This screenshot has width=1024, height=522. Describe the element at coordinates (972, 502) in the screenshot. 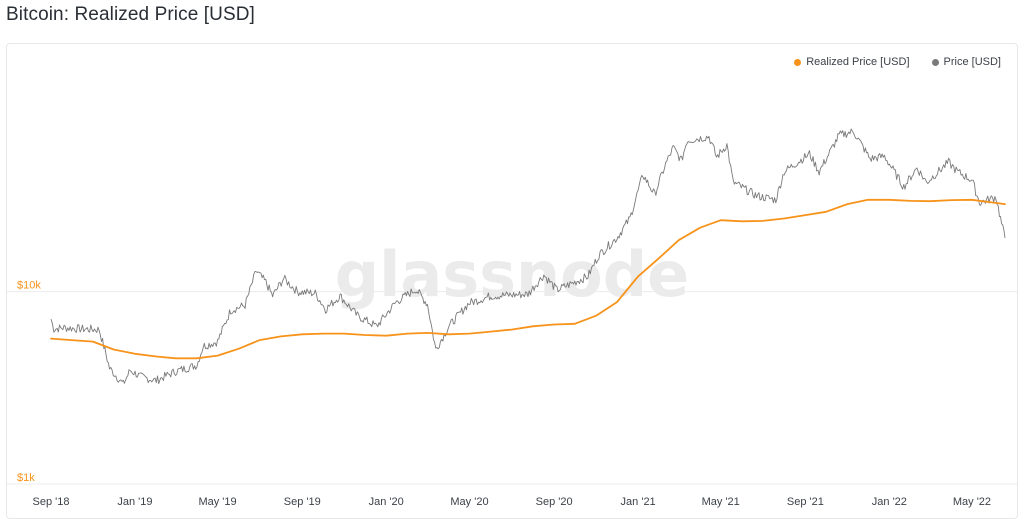

I see `x-tick-label: May '22` at that location.